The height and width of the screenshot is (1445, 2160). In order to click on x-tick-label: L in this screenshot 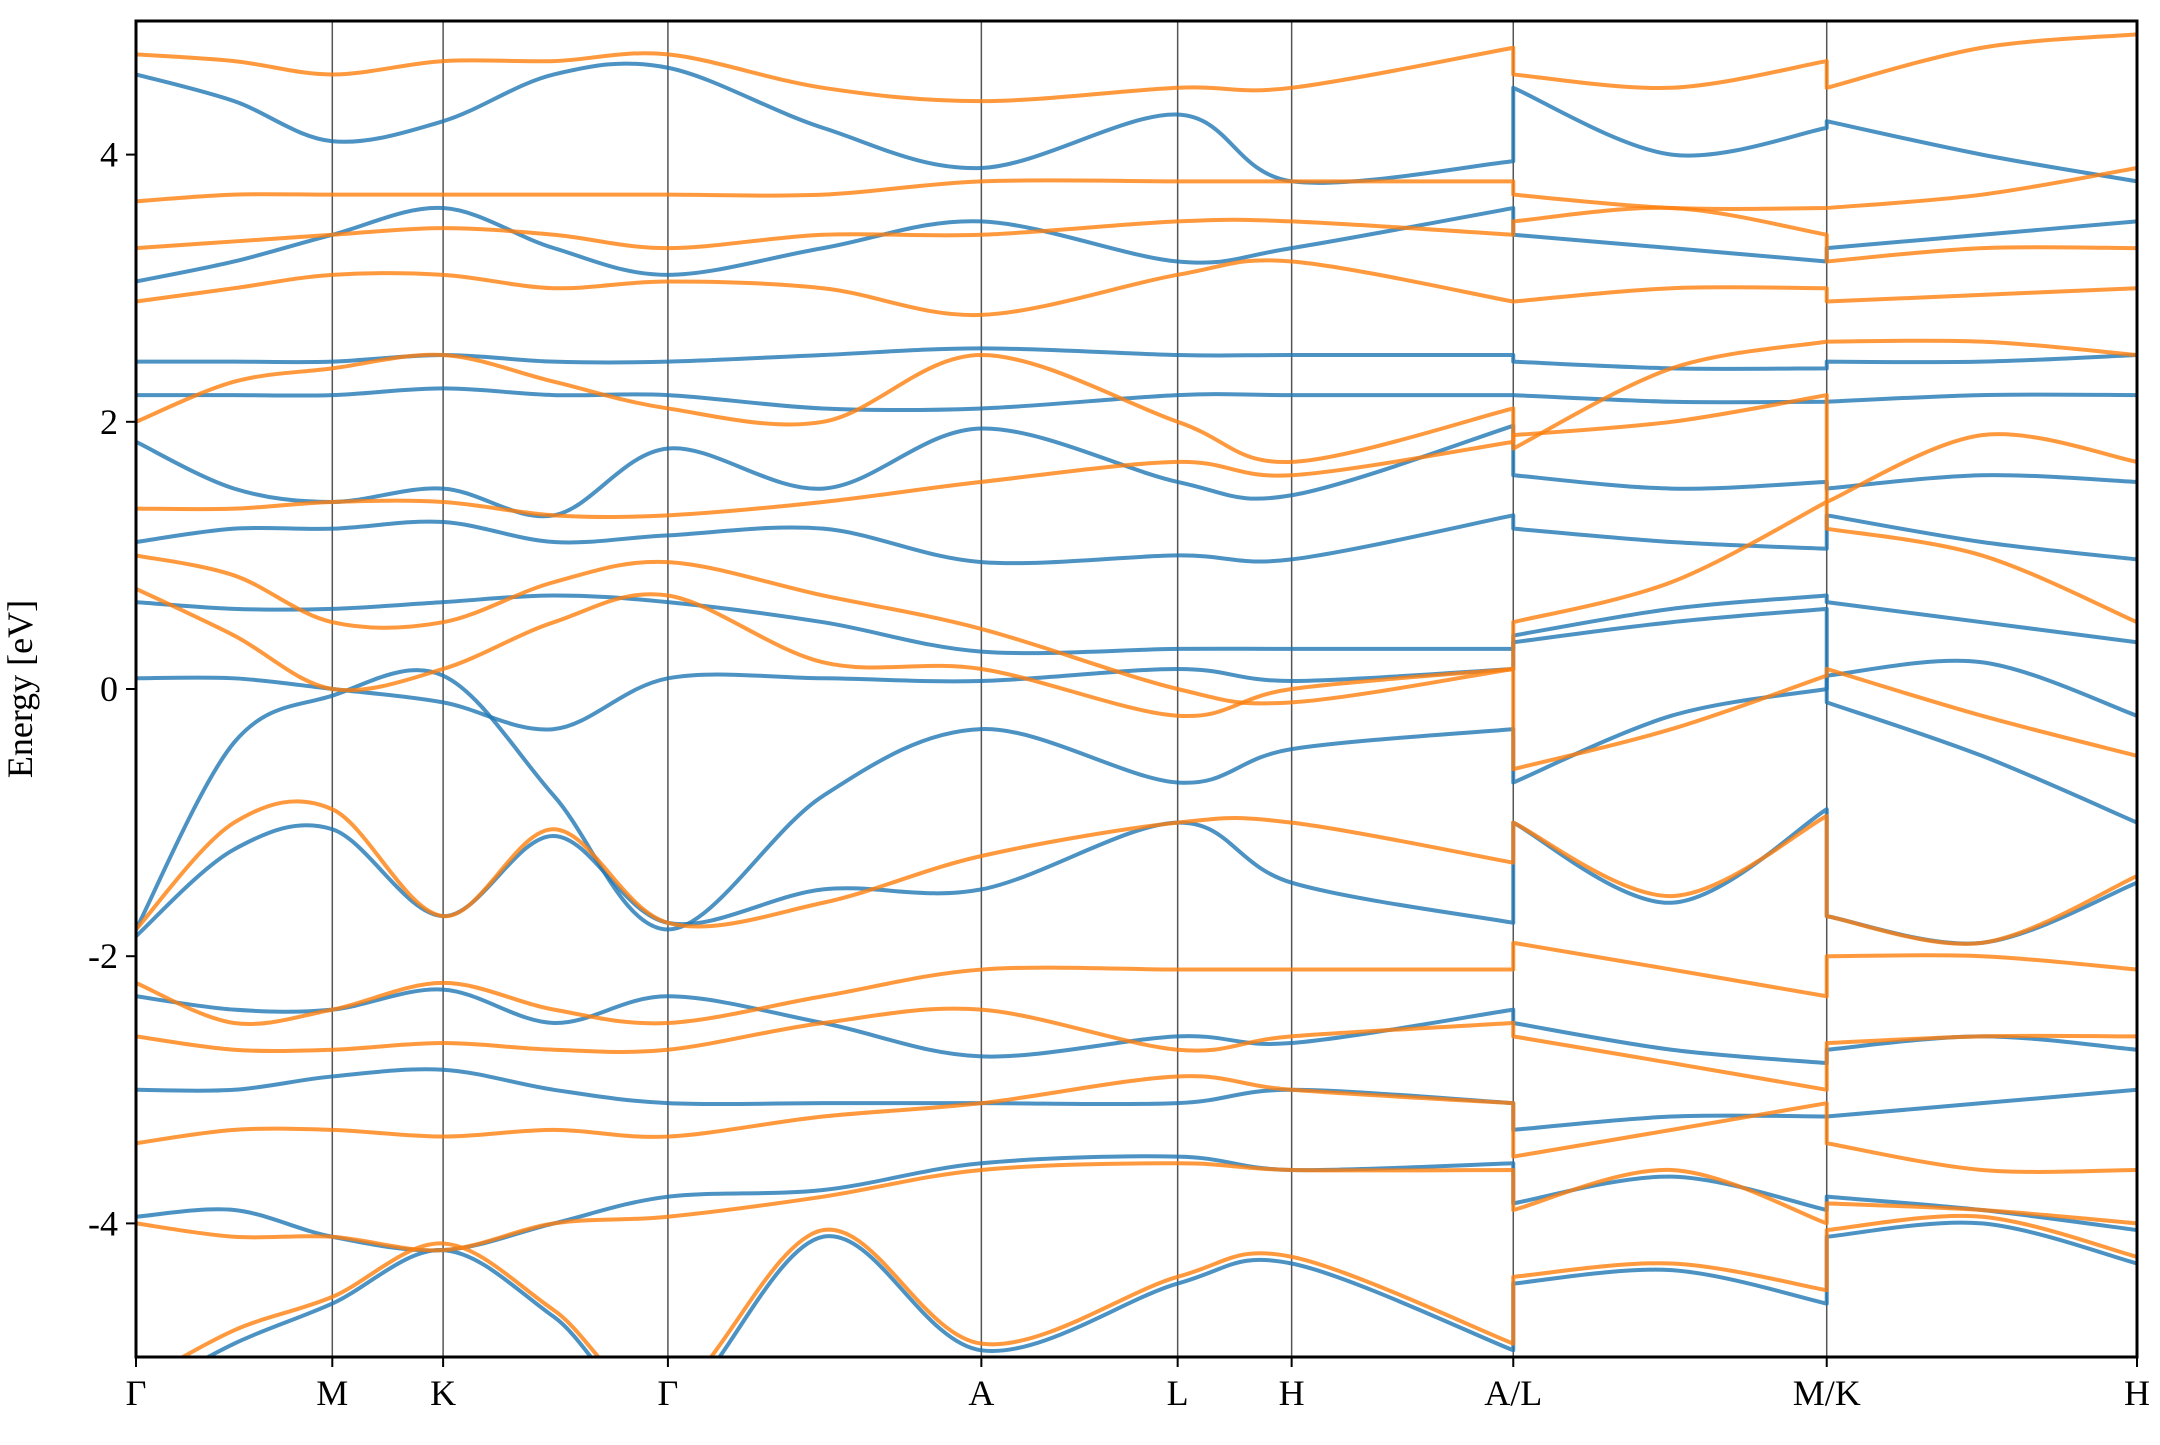, I will do `click(1178, 1393)`.